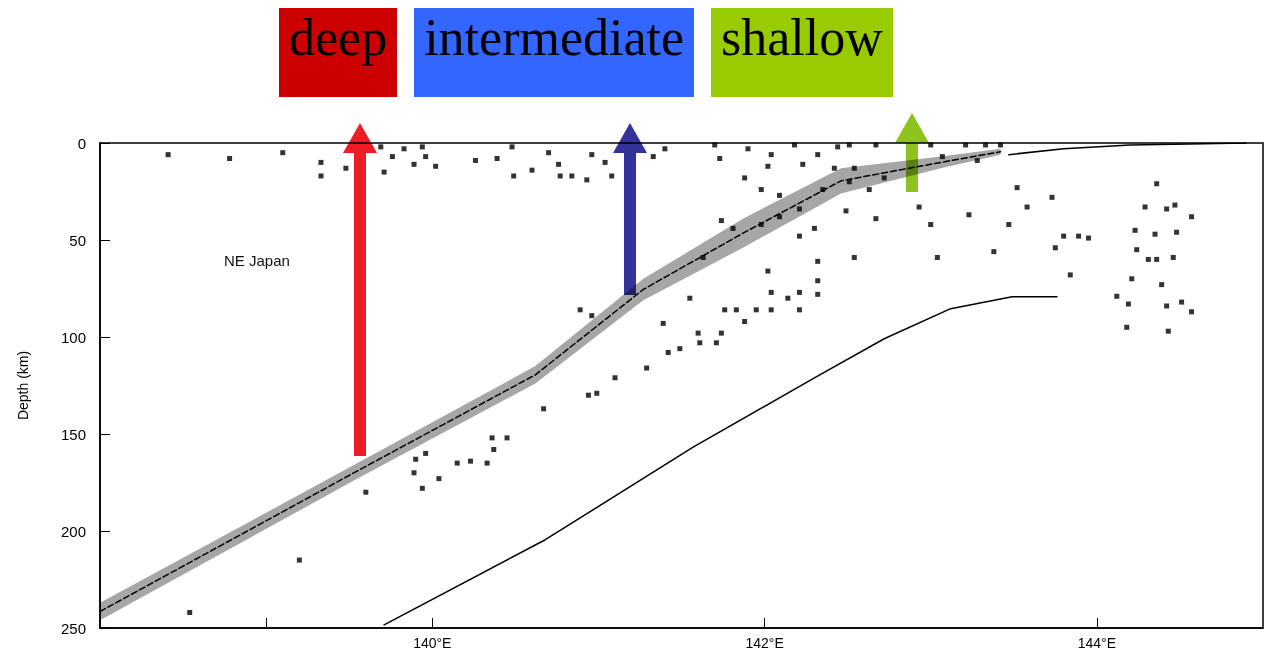 The height and width of the screenshot is (660, 1264). I want to click on x-tick-label: 140°E, so click(432, 643).